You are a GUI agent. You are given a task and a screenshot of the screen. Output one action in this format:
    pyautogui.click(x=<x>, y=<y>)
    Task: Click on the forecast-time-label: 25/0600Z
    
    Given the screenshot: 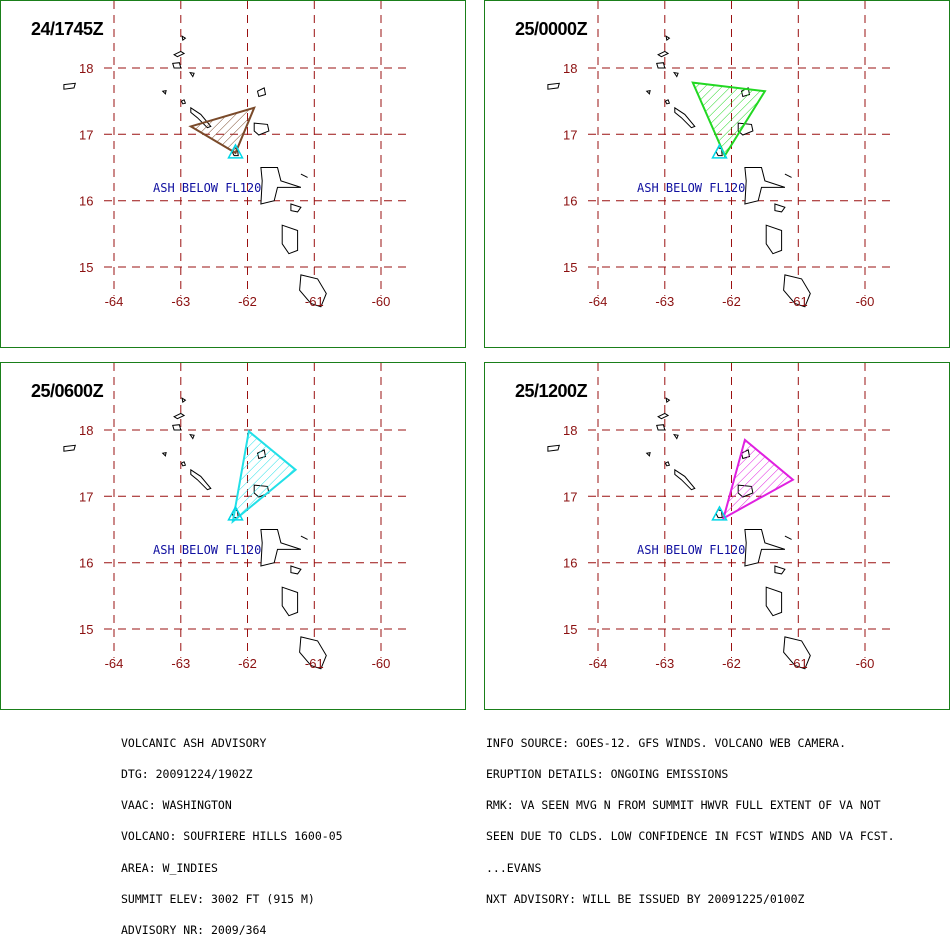 What is the action you would take?
    pyautogui.click(x=67, y=391)
    